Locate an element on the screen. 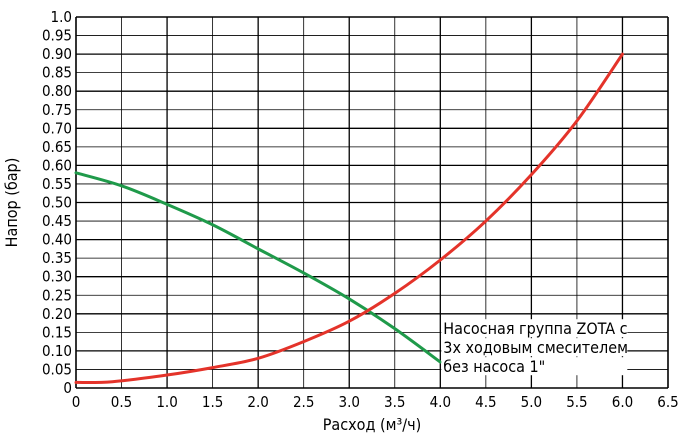  x-tick-label: 0 is located at coordinates (76, 402).